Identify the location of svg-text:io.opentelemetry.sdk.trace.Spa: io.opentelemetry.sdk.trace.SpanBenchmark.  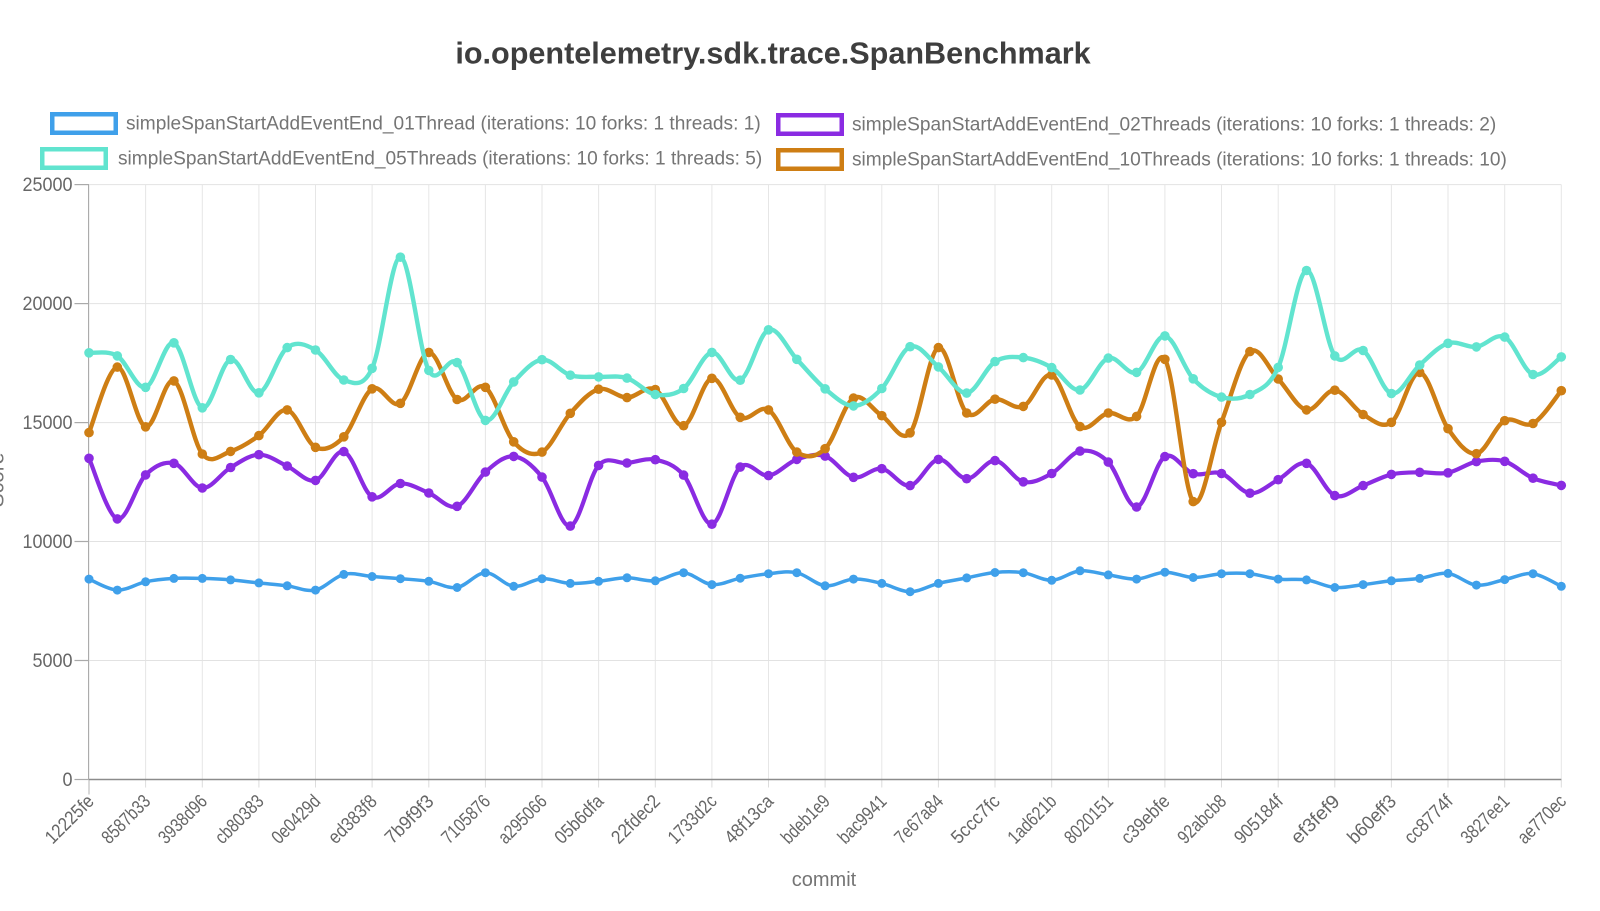
(773, 54).